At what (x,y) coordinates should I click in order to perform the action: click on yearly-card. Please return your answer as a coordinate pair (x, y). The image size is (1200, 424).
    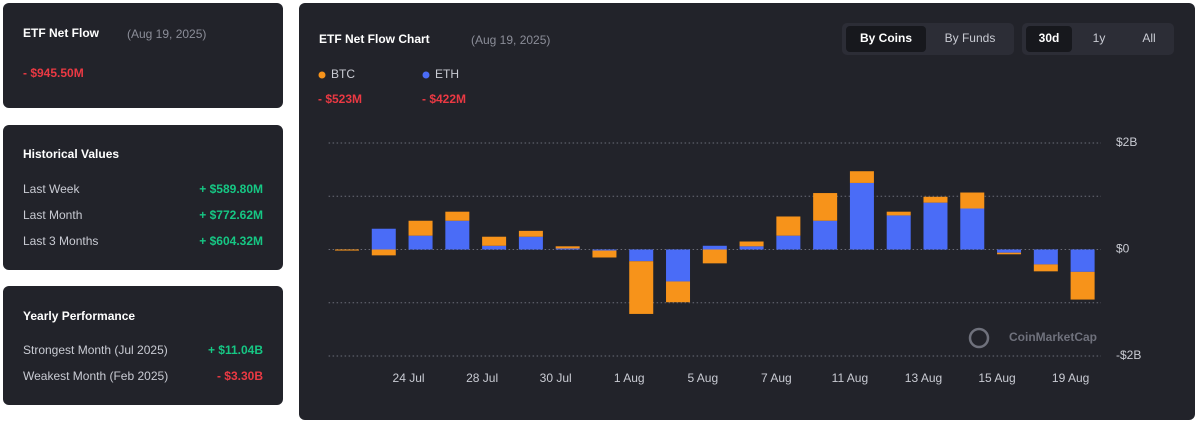
    Looking at the image, I should click on (143, 345).